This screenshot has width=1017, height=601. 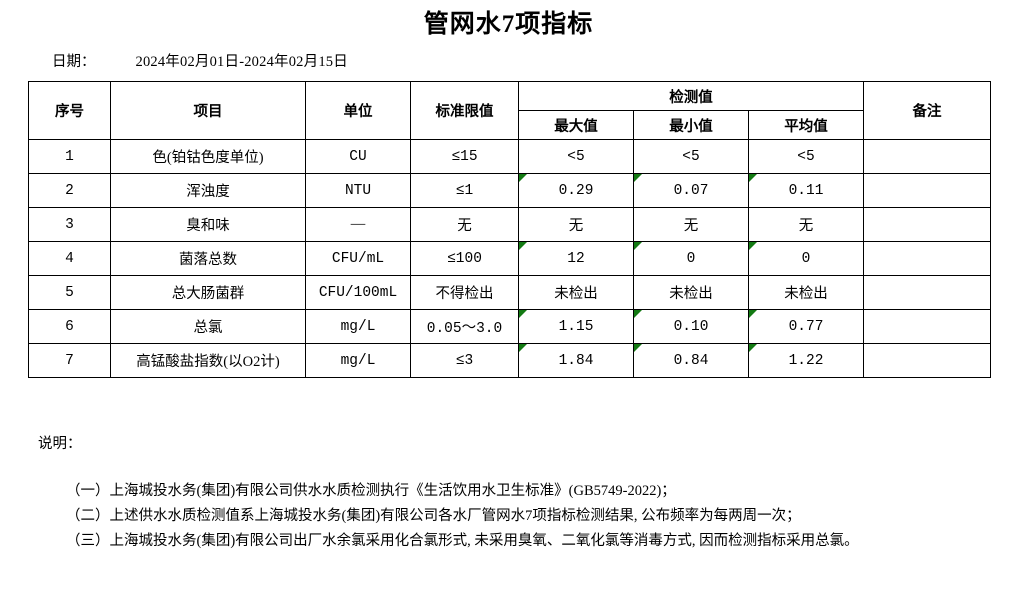 What do you see at coordinates (464, 258) in the screenshot?
I see `cell-standard-limit: ≤100` at bounding box center [464, 258].